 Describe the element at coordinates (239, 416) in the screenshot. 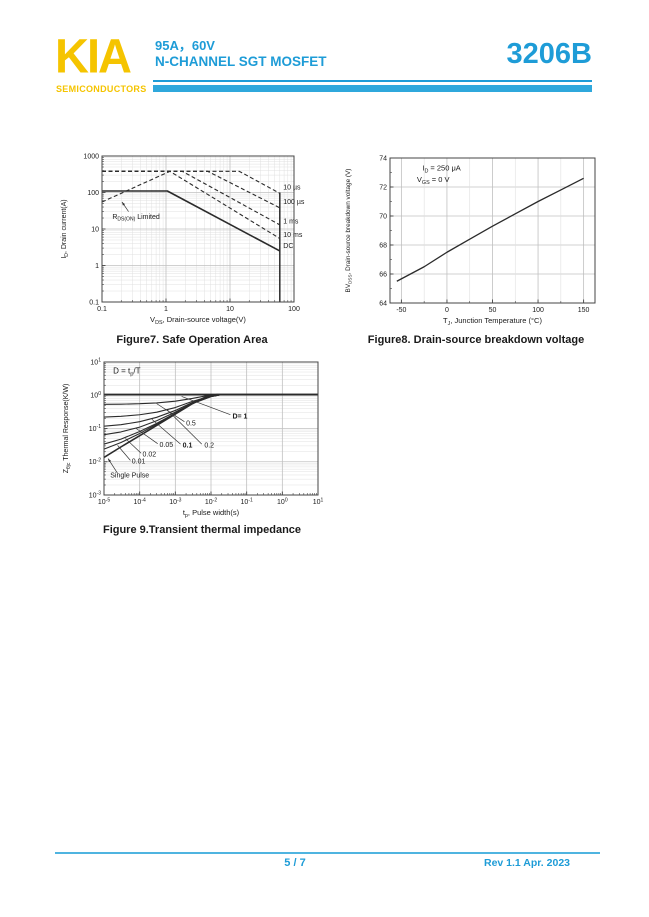

I see `svg-text: D= 1` at that location.